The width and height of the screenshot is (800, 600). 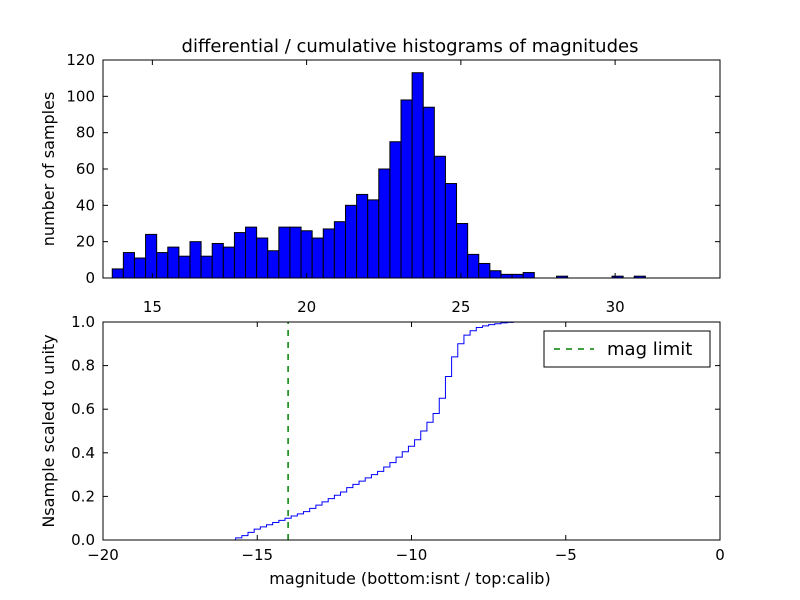 I want to click on legend-label: mag limit, so click(x=649, y=349).